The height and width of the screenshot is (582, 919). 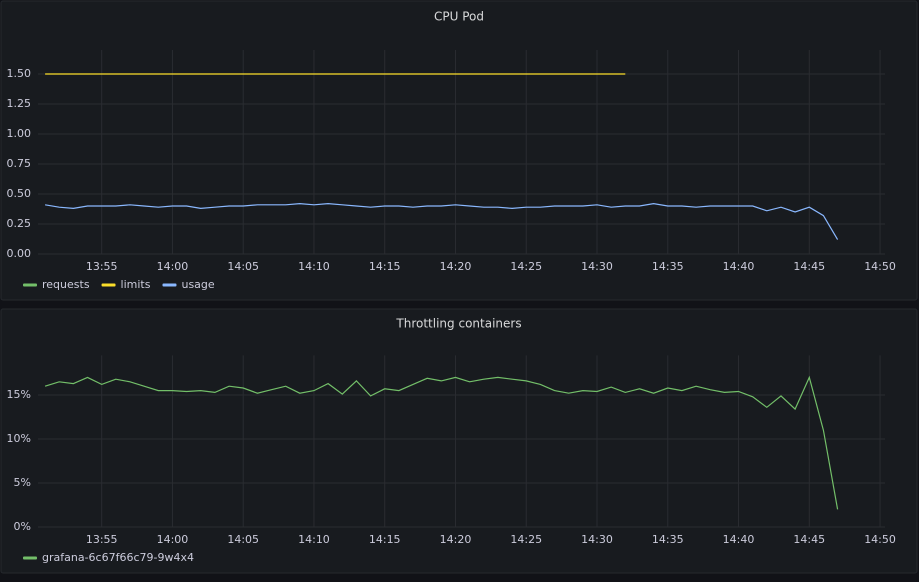 What do you see at coordinates (458, 324) in the screenshot?
I see `panel-title: Throttling containers` at bounding box center [458, 324].